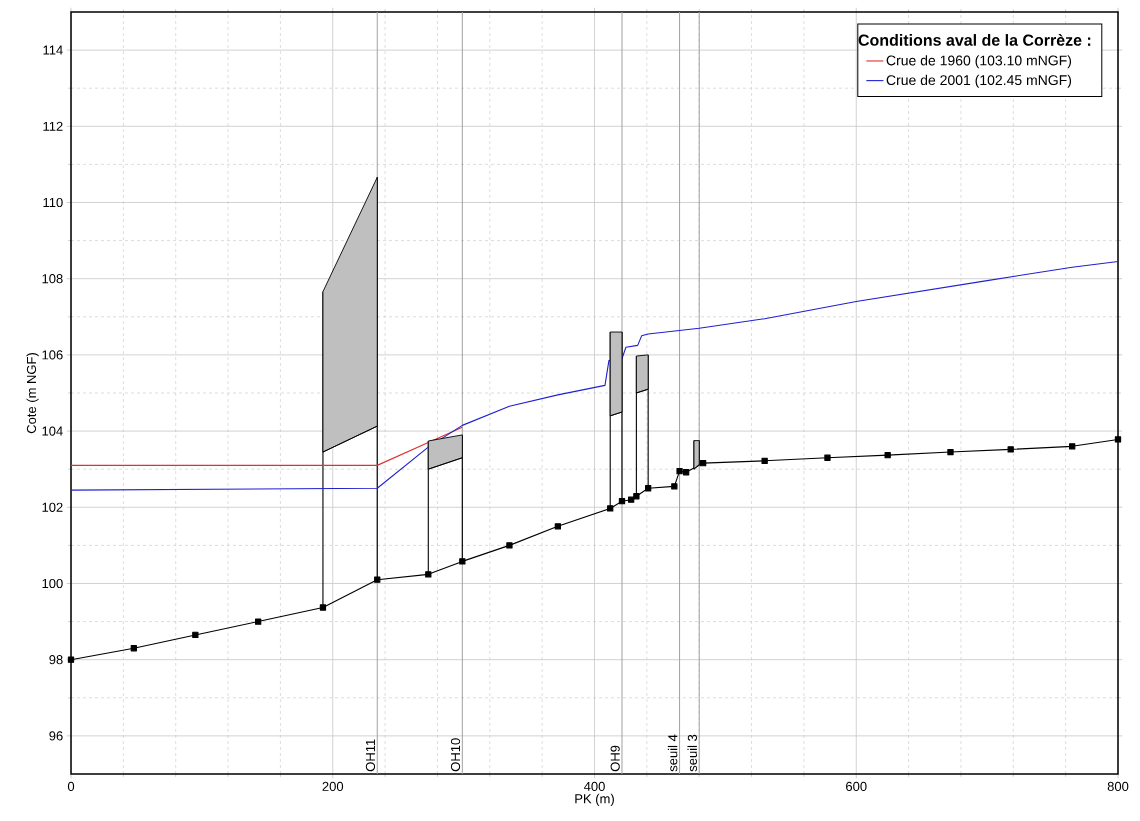  Describe the element at coordinates (979, 62) in the screenshot. I see `legend-label: Crue de 1960 (103.10 mNGF)` at that location.